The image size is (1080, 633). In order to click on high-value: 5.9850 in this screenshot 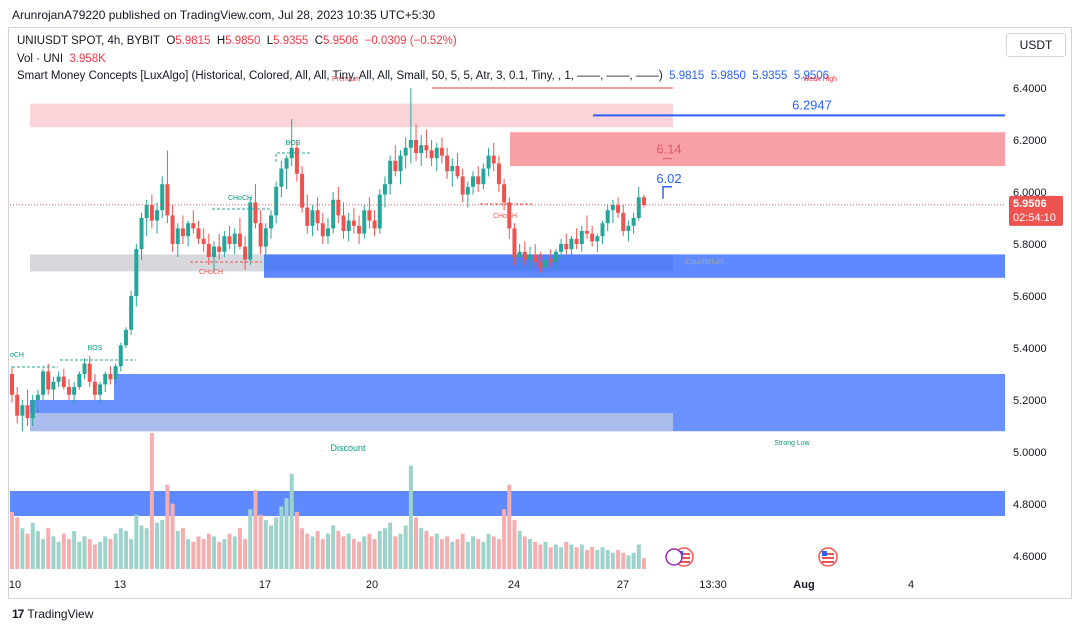, I will do `click(243, 41)`.